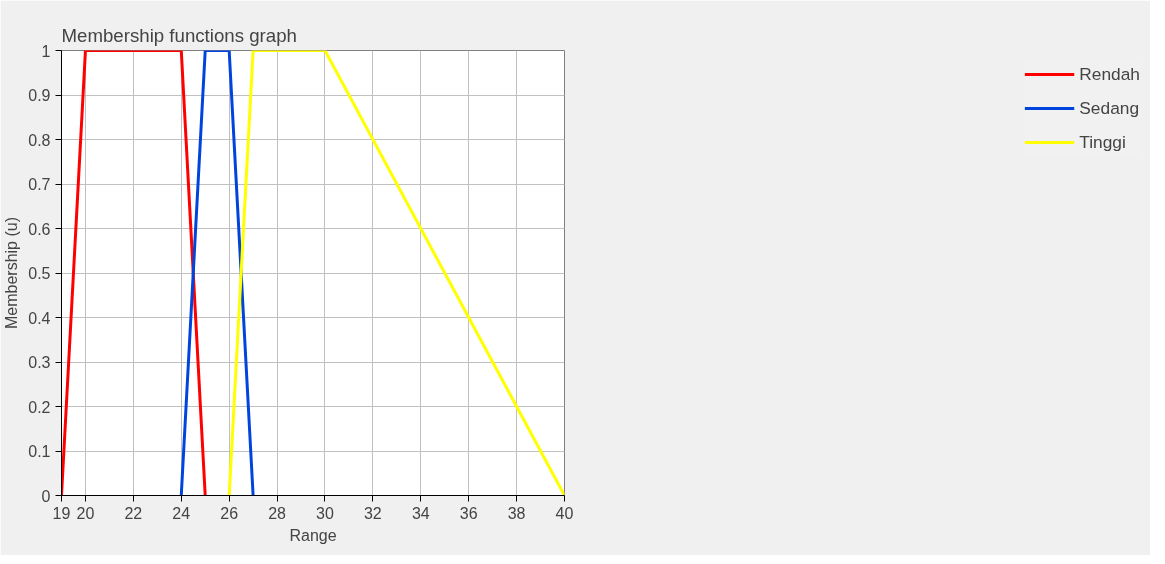 The height and width of the screenshot is (564, 1165). What do you see at coordinates (39, 362) in the screenshot?
I see `y-tick-label: 0.3` at bounding box center [39, 362].